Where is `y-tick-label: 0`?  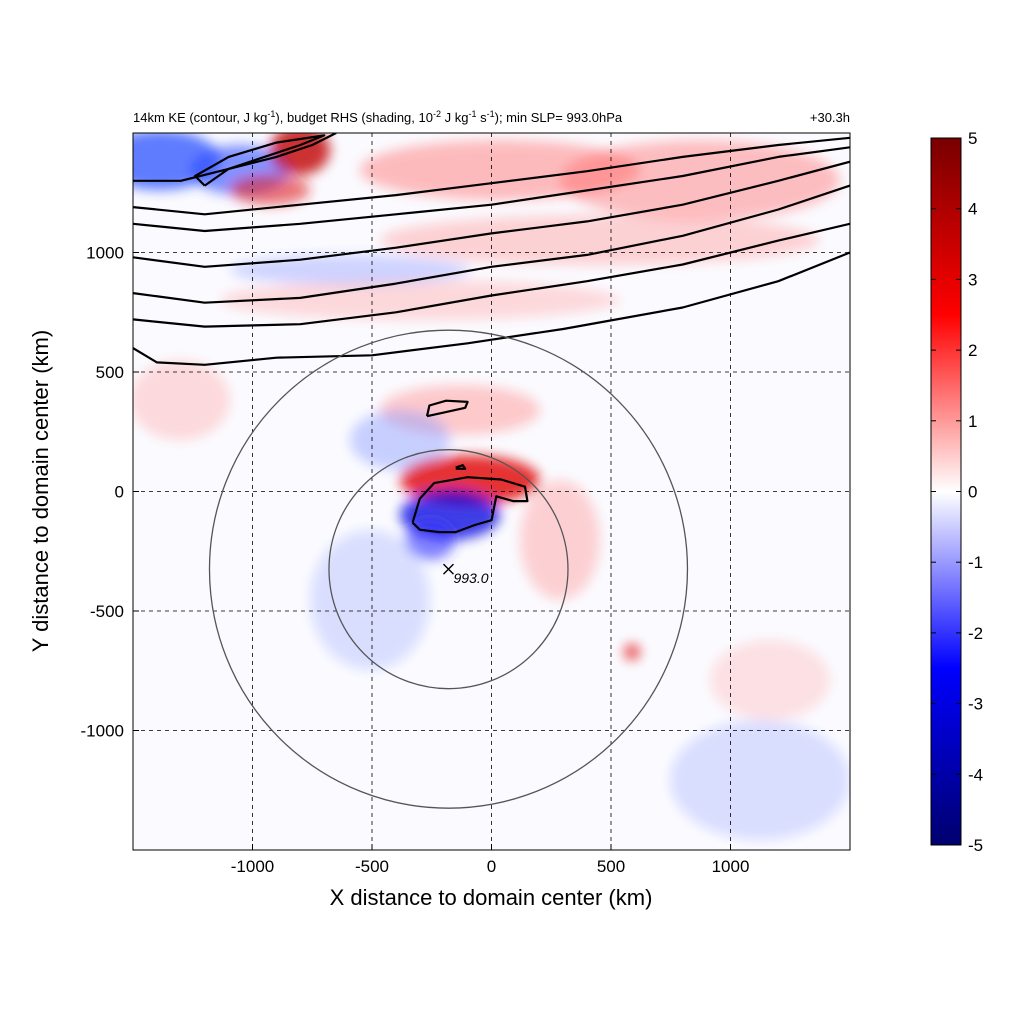
y-tick-label: 0 is located at coordinates (119, 492).